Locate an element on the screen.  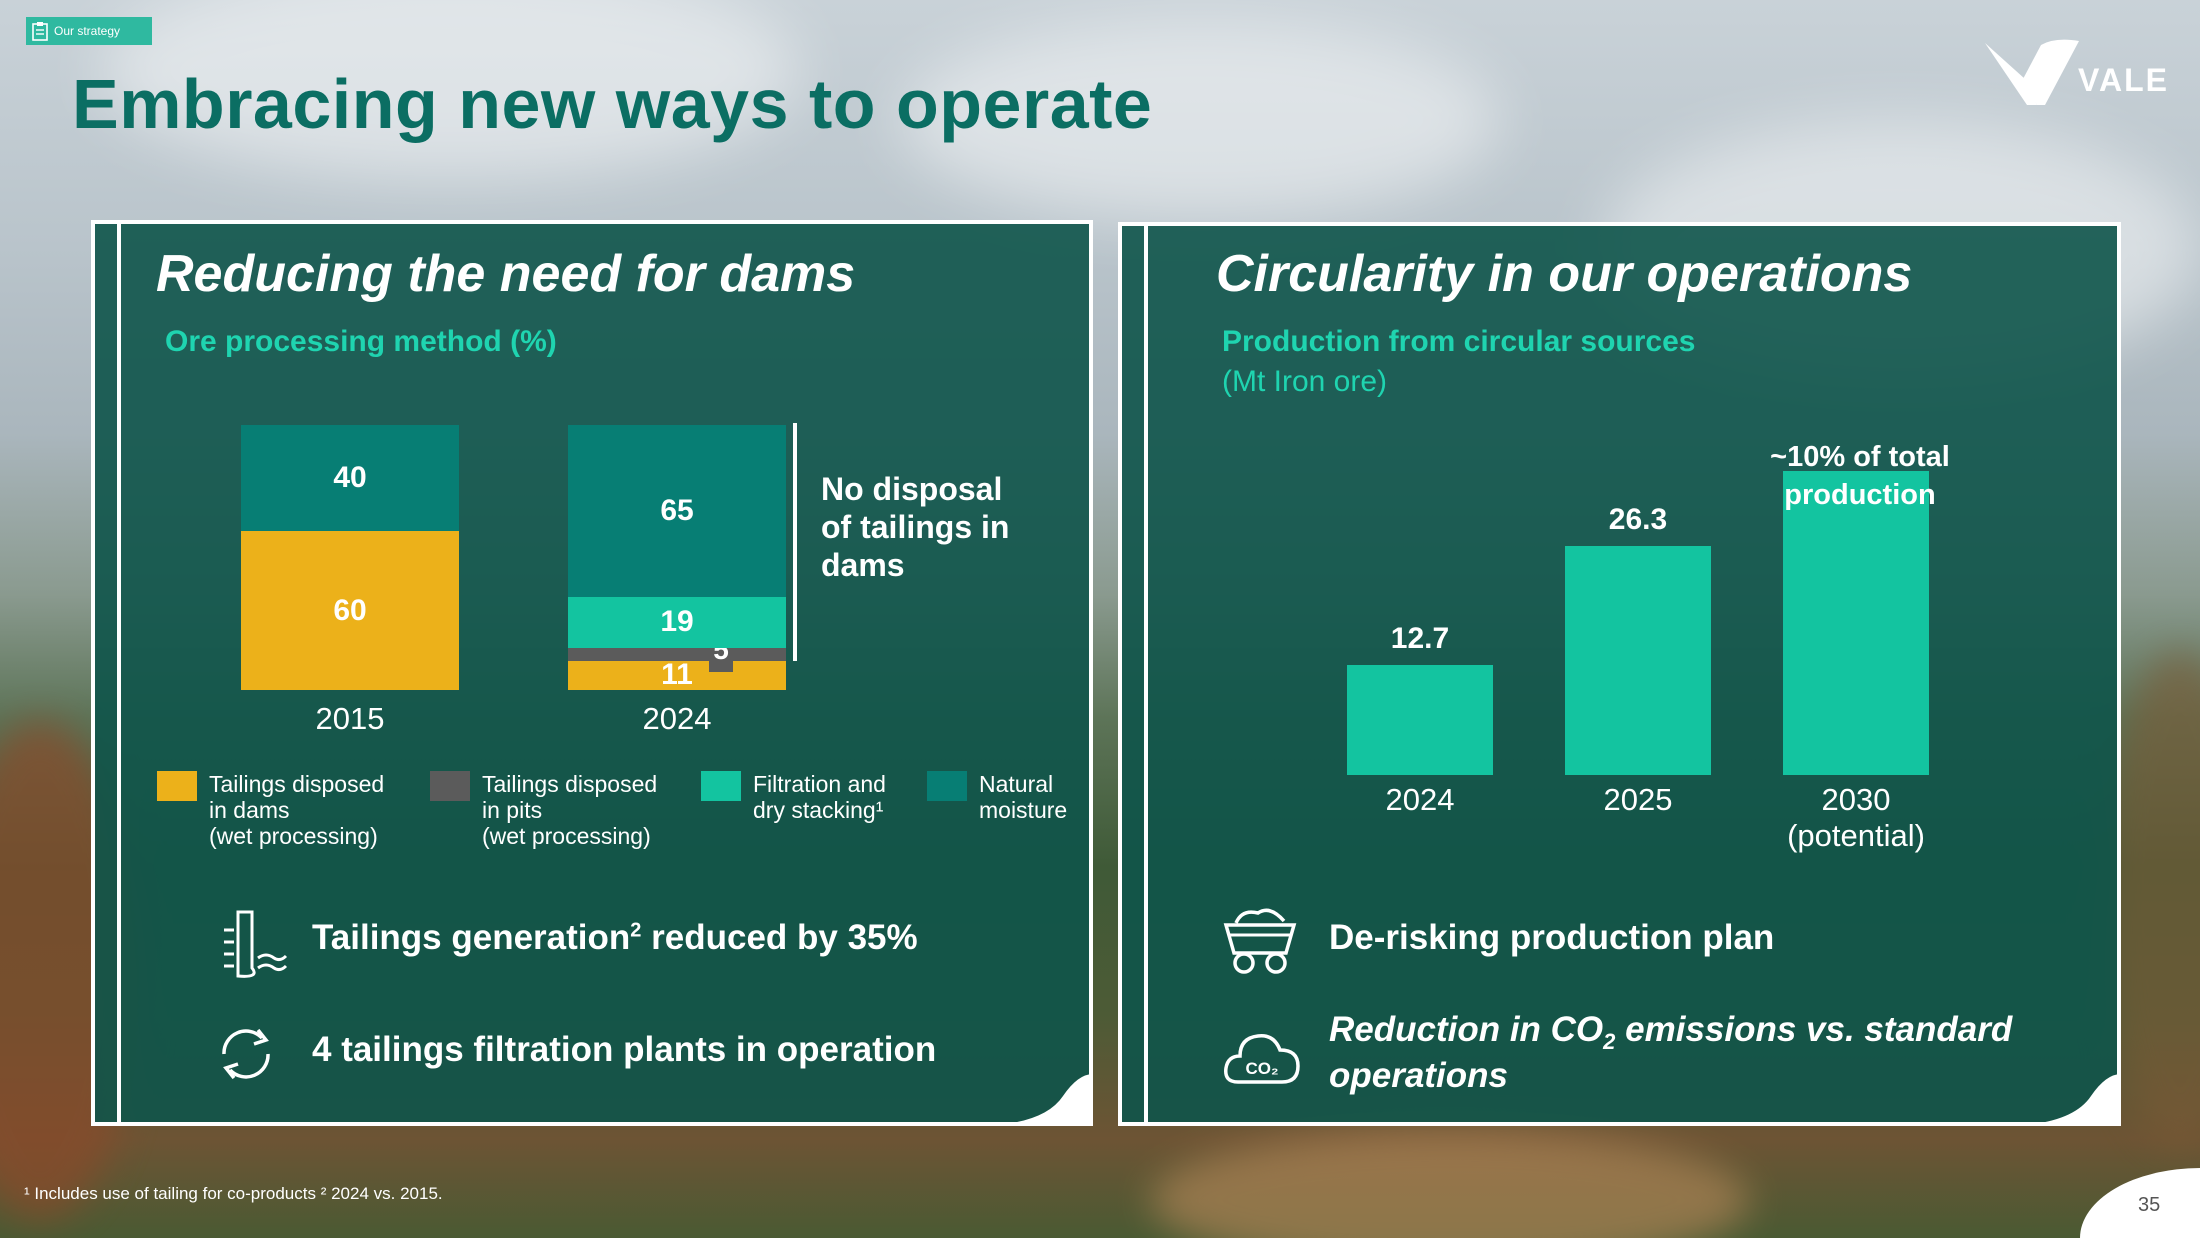
bar-data-label: 12.7 is located at coordinates (1420, 638).